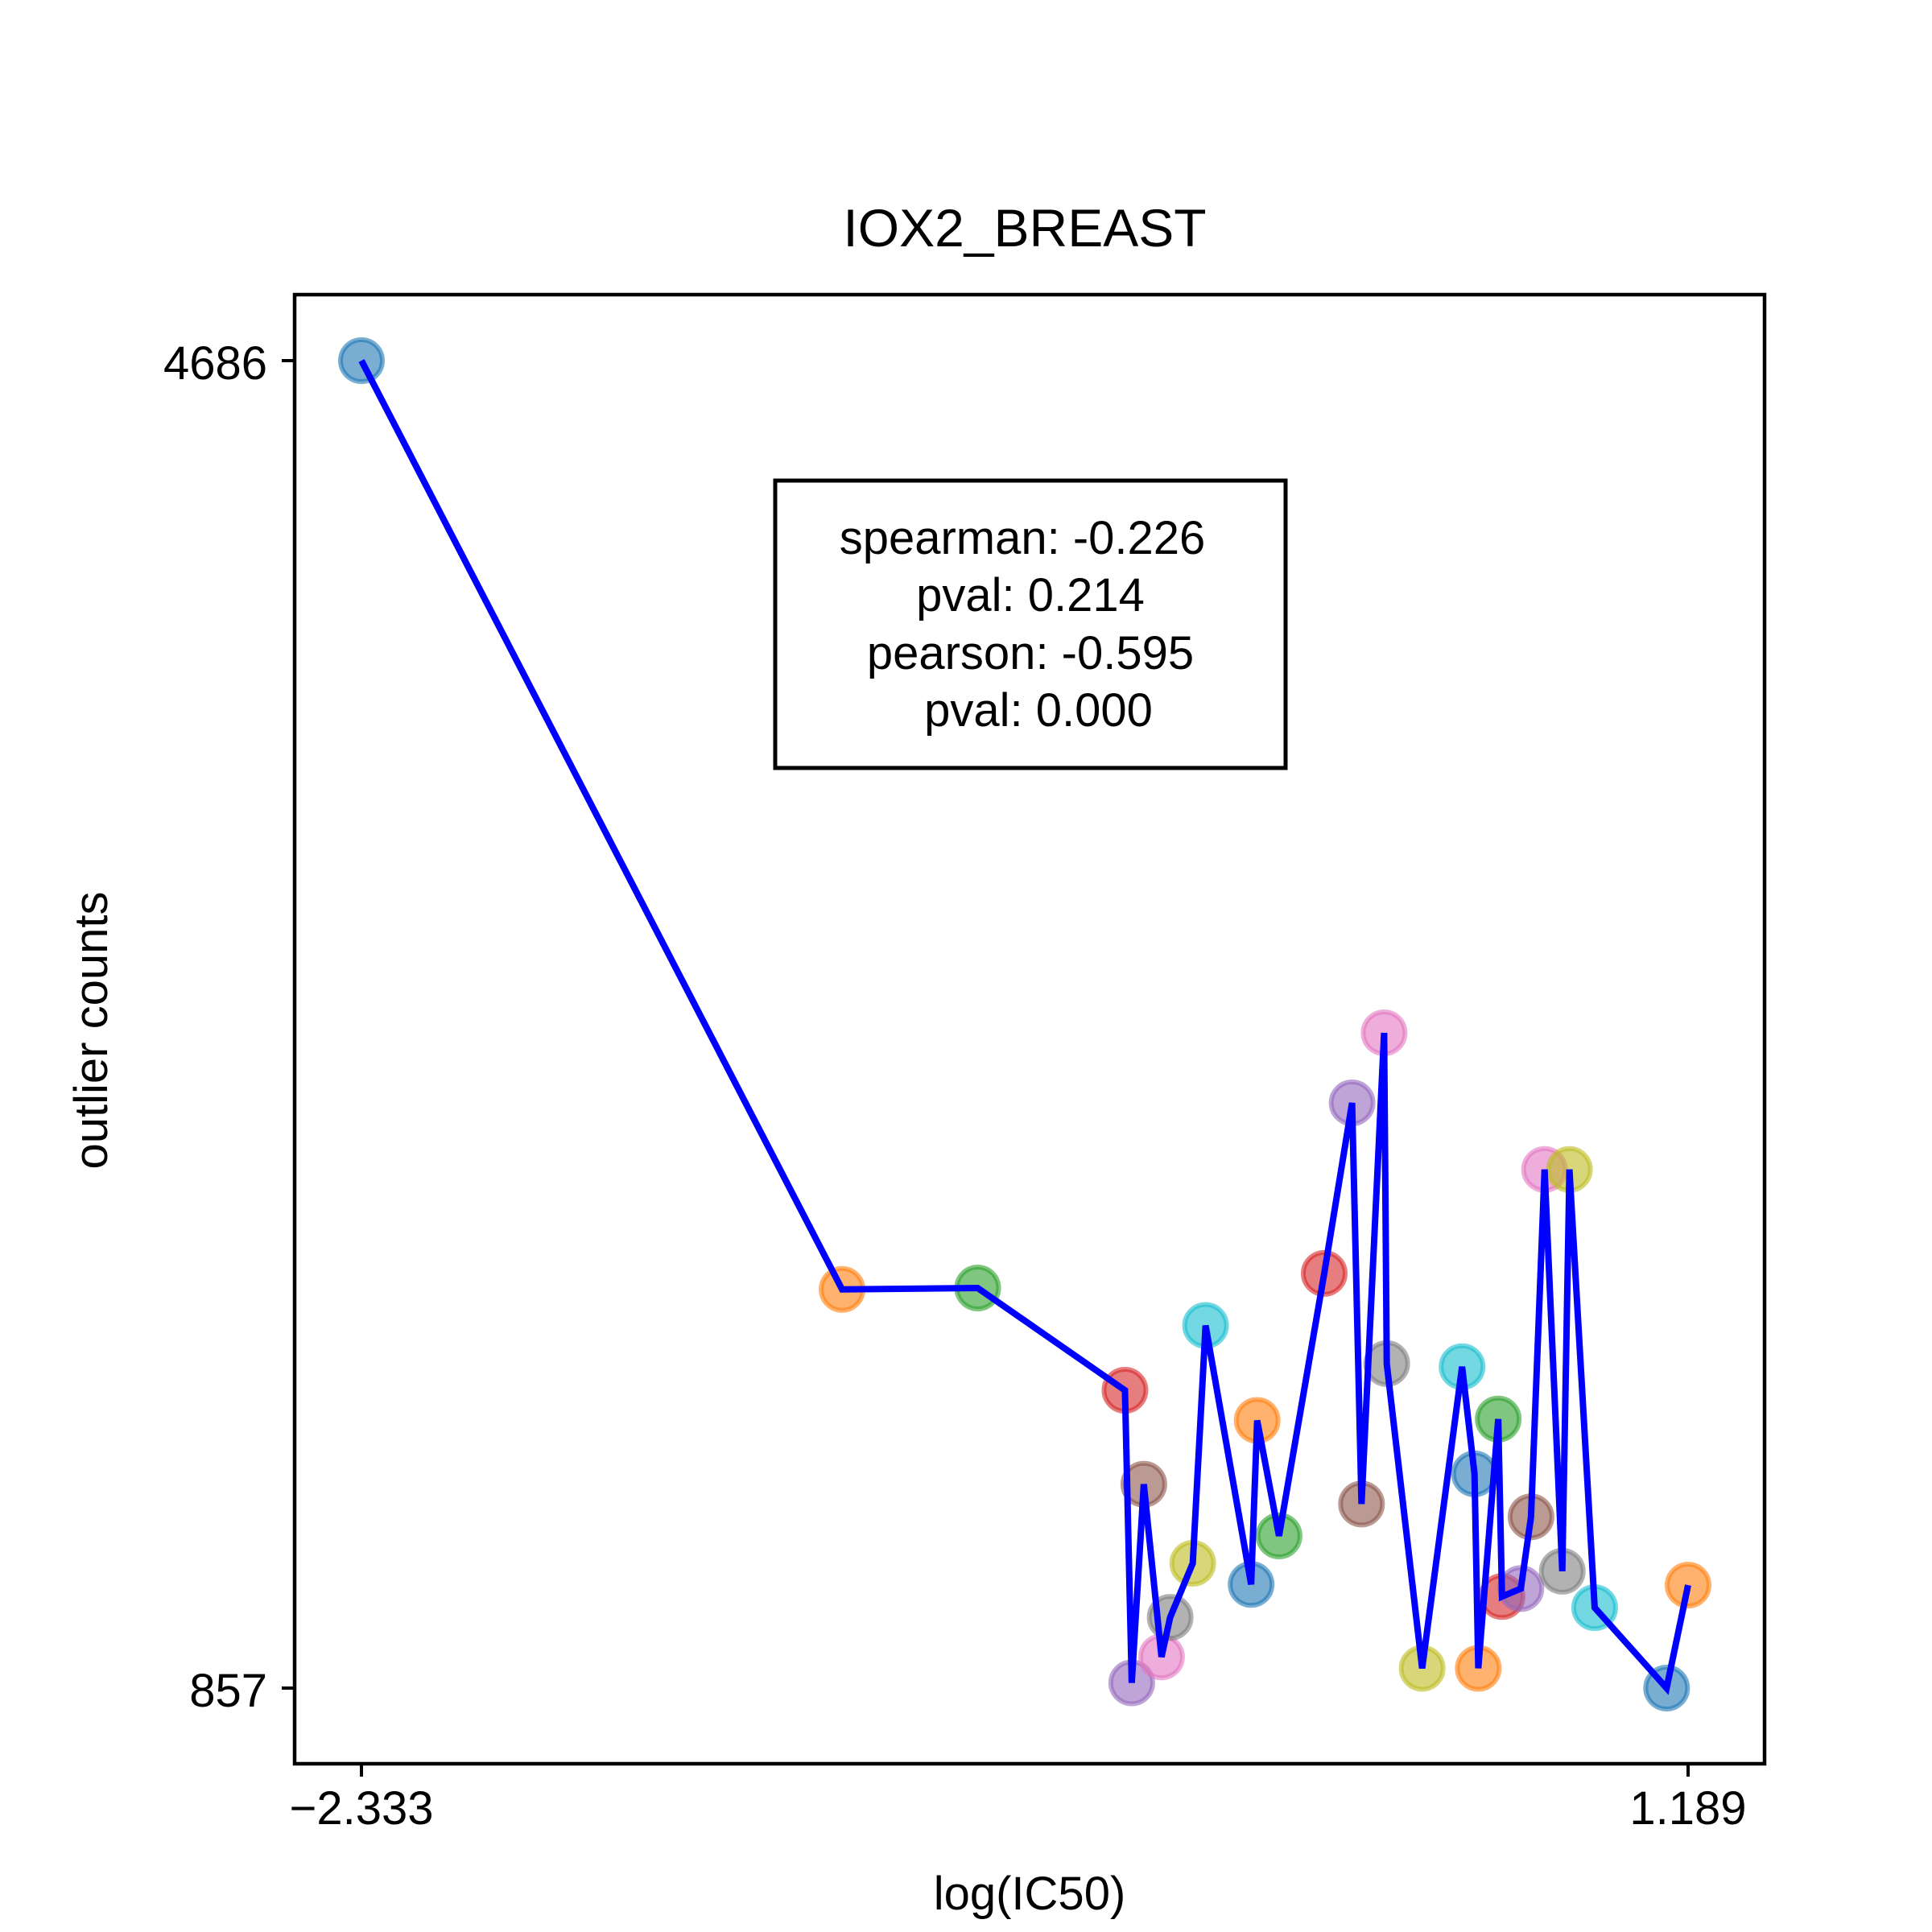 The height and width of the screenshot is (1932, 1932). What do you see at coordinates (228, 1691) in the screenshot?
I see `y-tick-label-bottom: 857` at bounding box center [228, 1691].